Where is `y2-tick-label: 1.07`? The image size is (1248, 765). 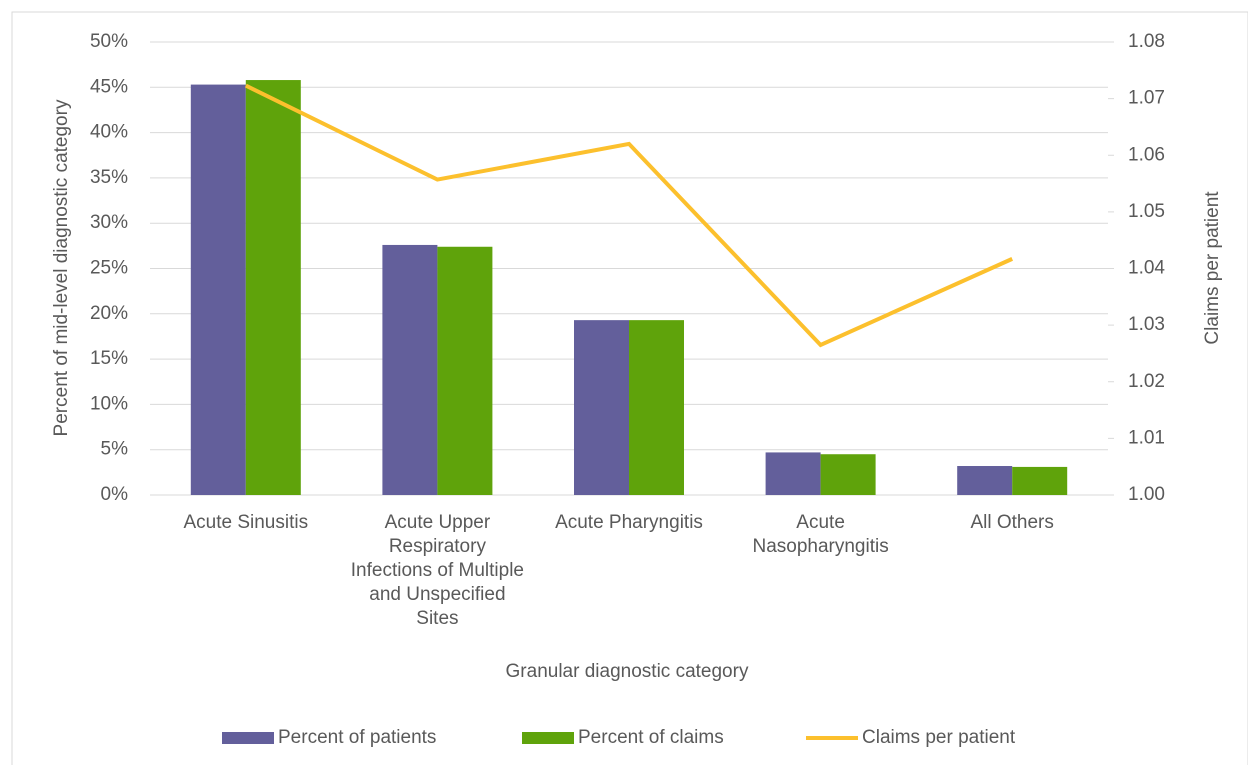
y2-tick-label: 1.07 is located at coordinates (1146, 98).